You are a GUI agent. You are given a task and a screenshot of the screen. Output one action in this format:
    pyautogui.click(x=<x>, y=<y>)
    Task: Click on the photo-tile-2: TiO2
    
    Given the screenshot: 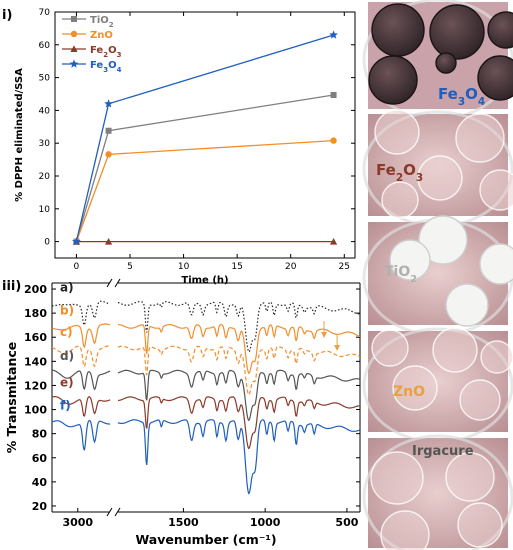 What is the action you would take?
    pyautogui.click(x=437, y=276)
    